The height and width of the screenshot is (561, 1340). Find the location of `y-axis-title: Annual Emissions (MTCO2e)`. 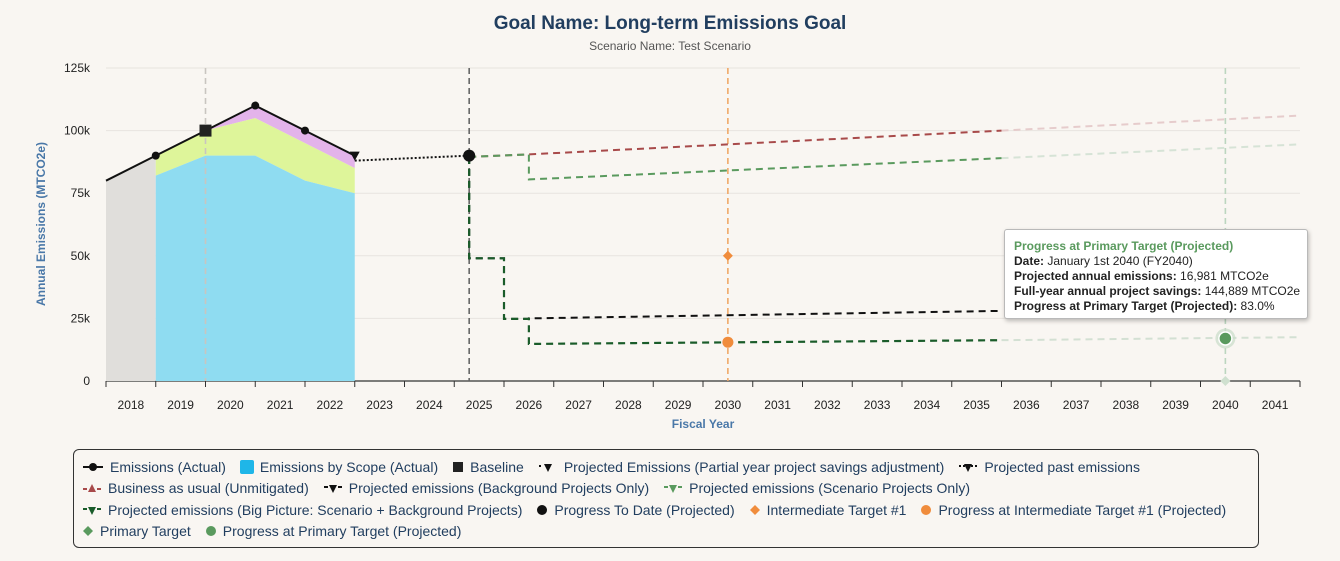

y-axis-title: Annual Emissions (MTCO2e) is located at coordinates (41, 224).